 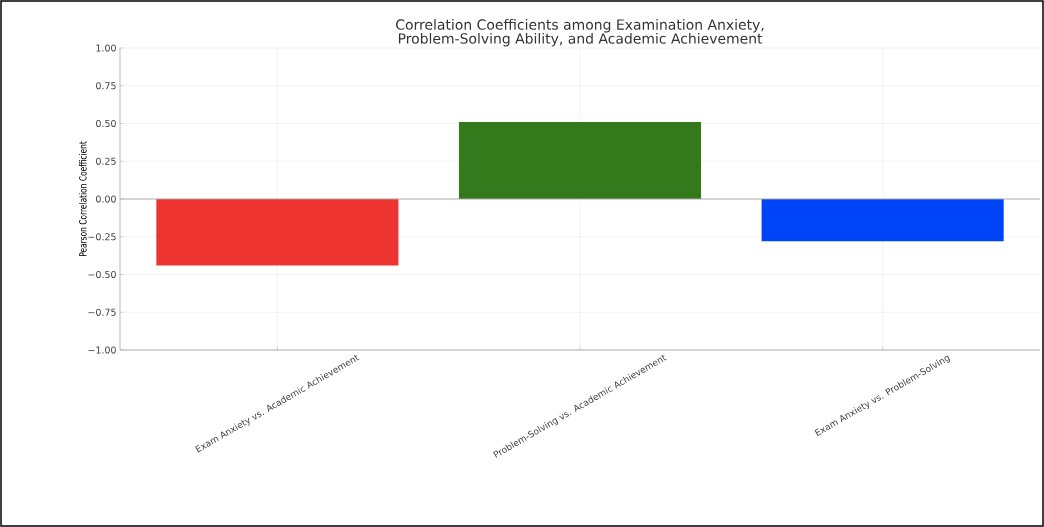 What do you see at coordinates (102, 274) in the screenshot?
I see `y-tick-label: −0.50` at bounding box center [102, 274].